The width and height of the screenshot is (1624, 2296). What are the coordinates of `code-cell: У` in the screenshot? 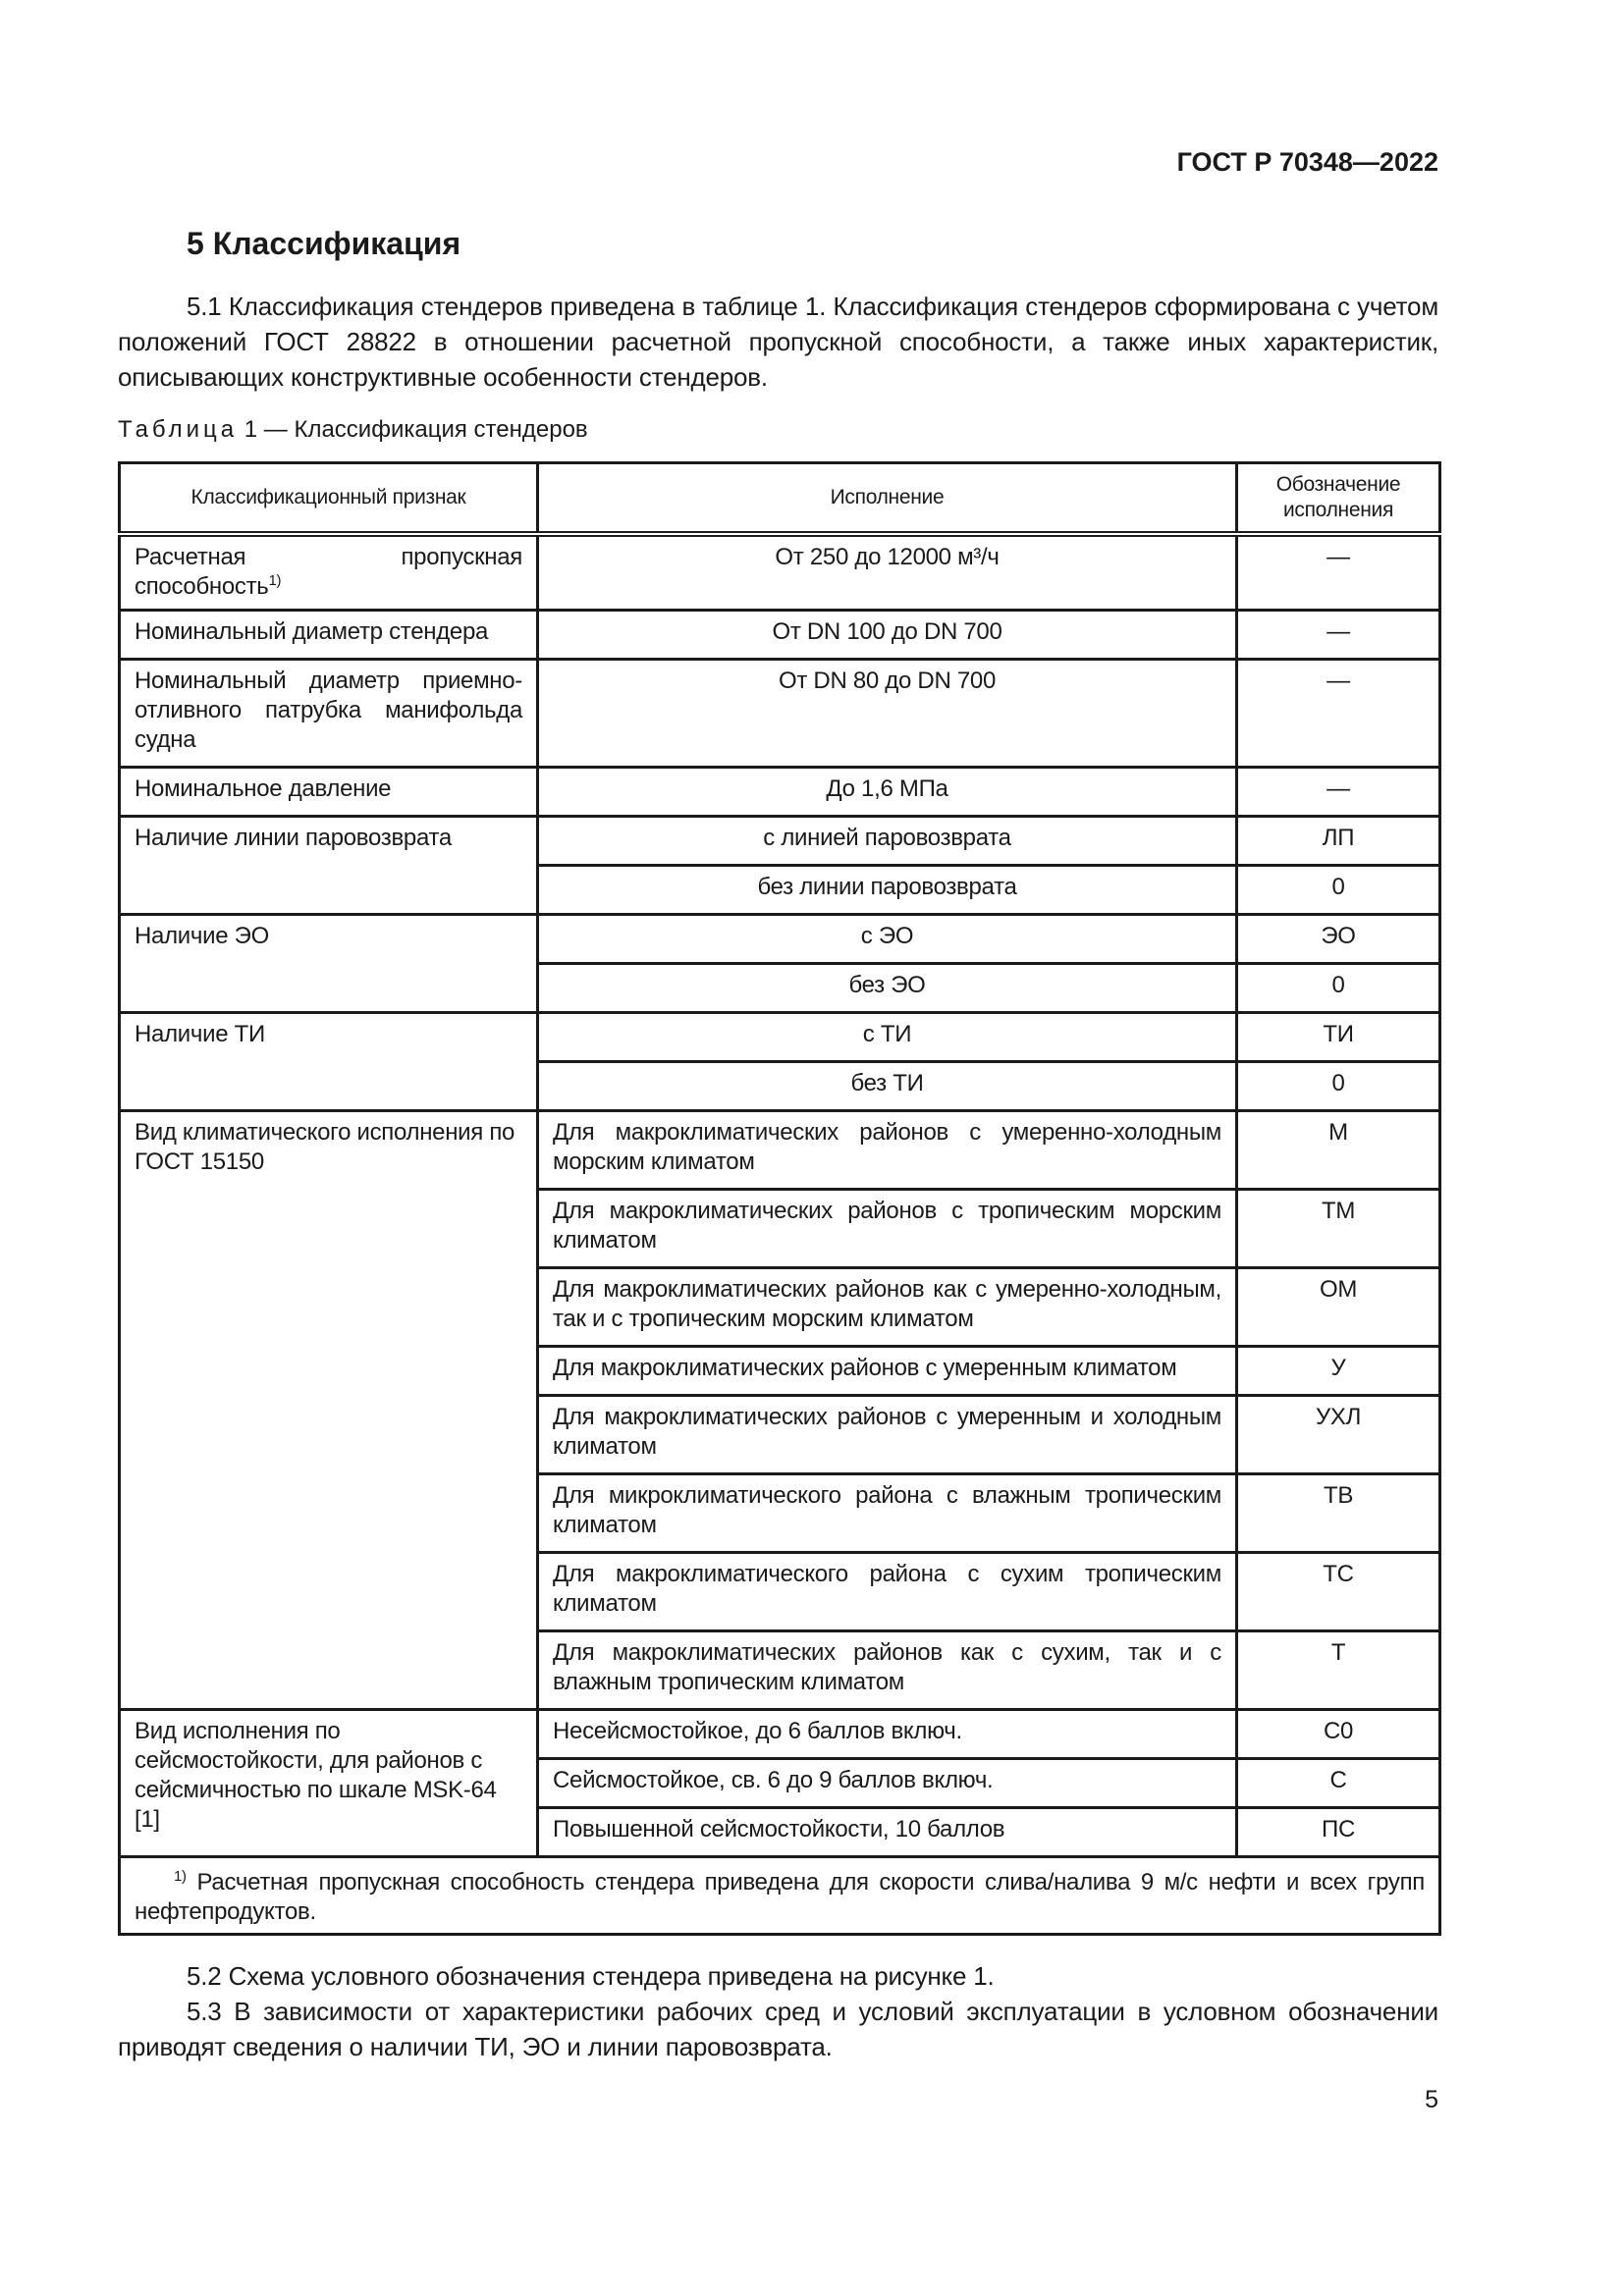 It's located at (1338, 1371).